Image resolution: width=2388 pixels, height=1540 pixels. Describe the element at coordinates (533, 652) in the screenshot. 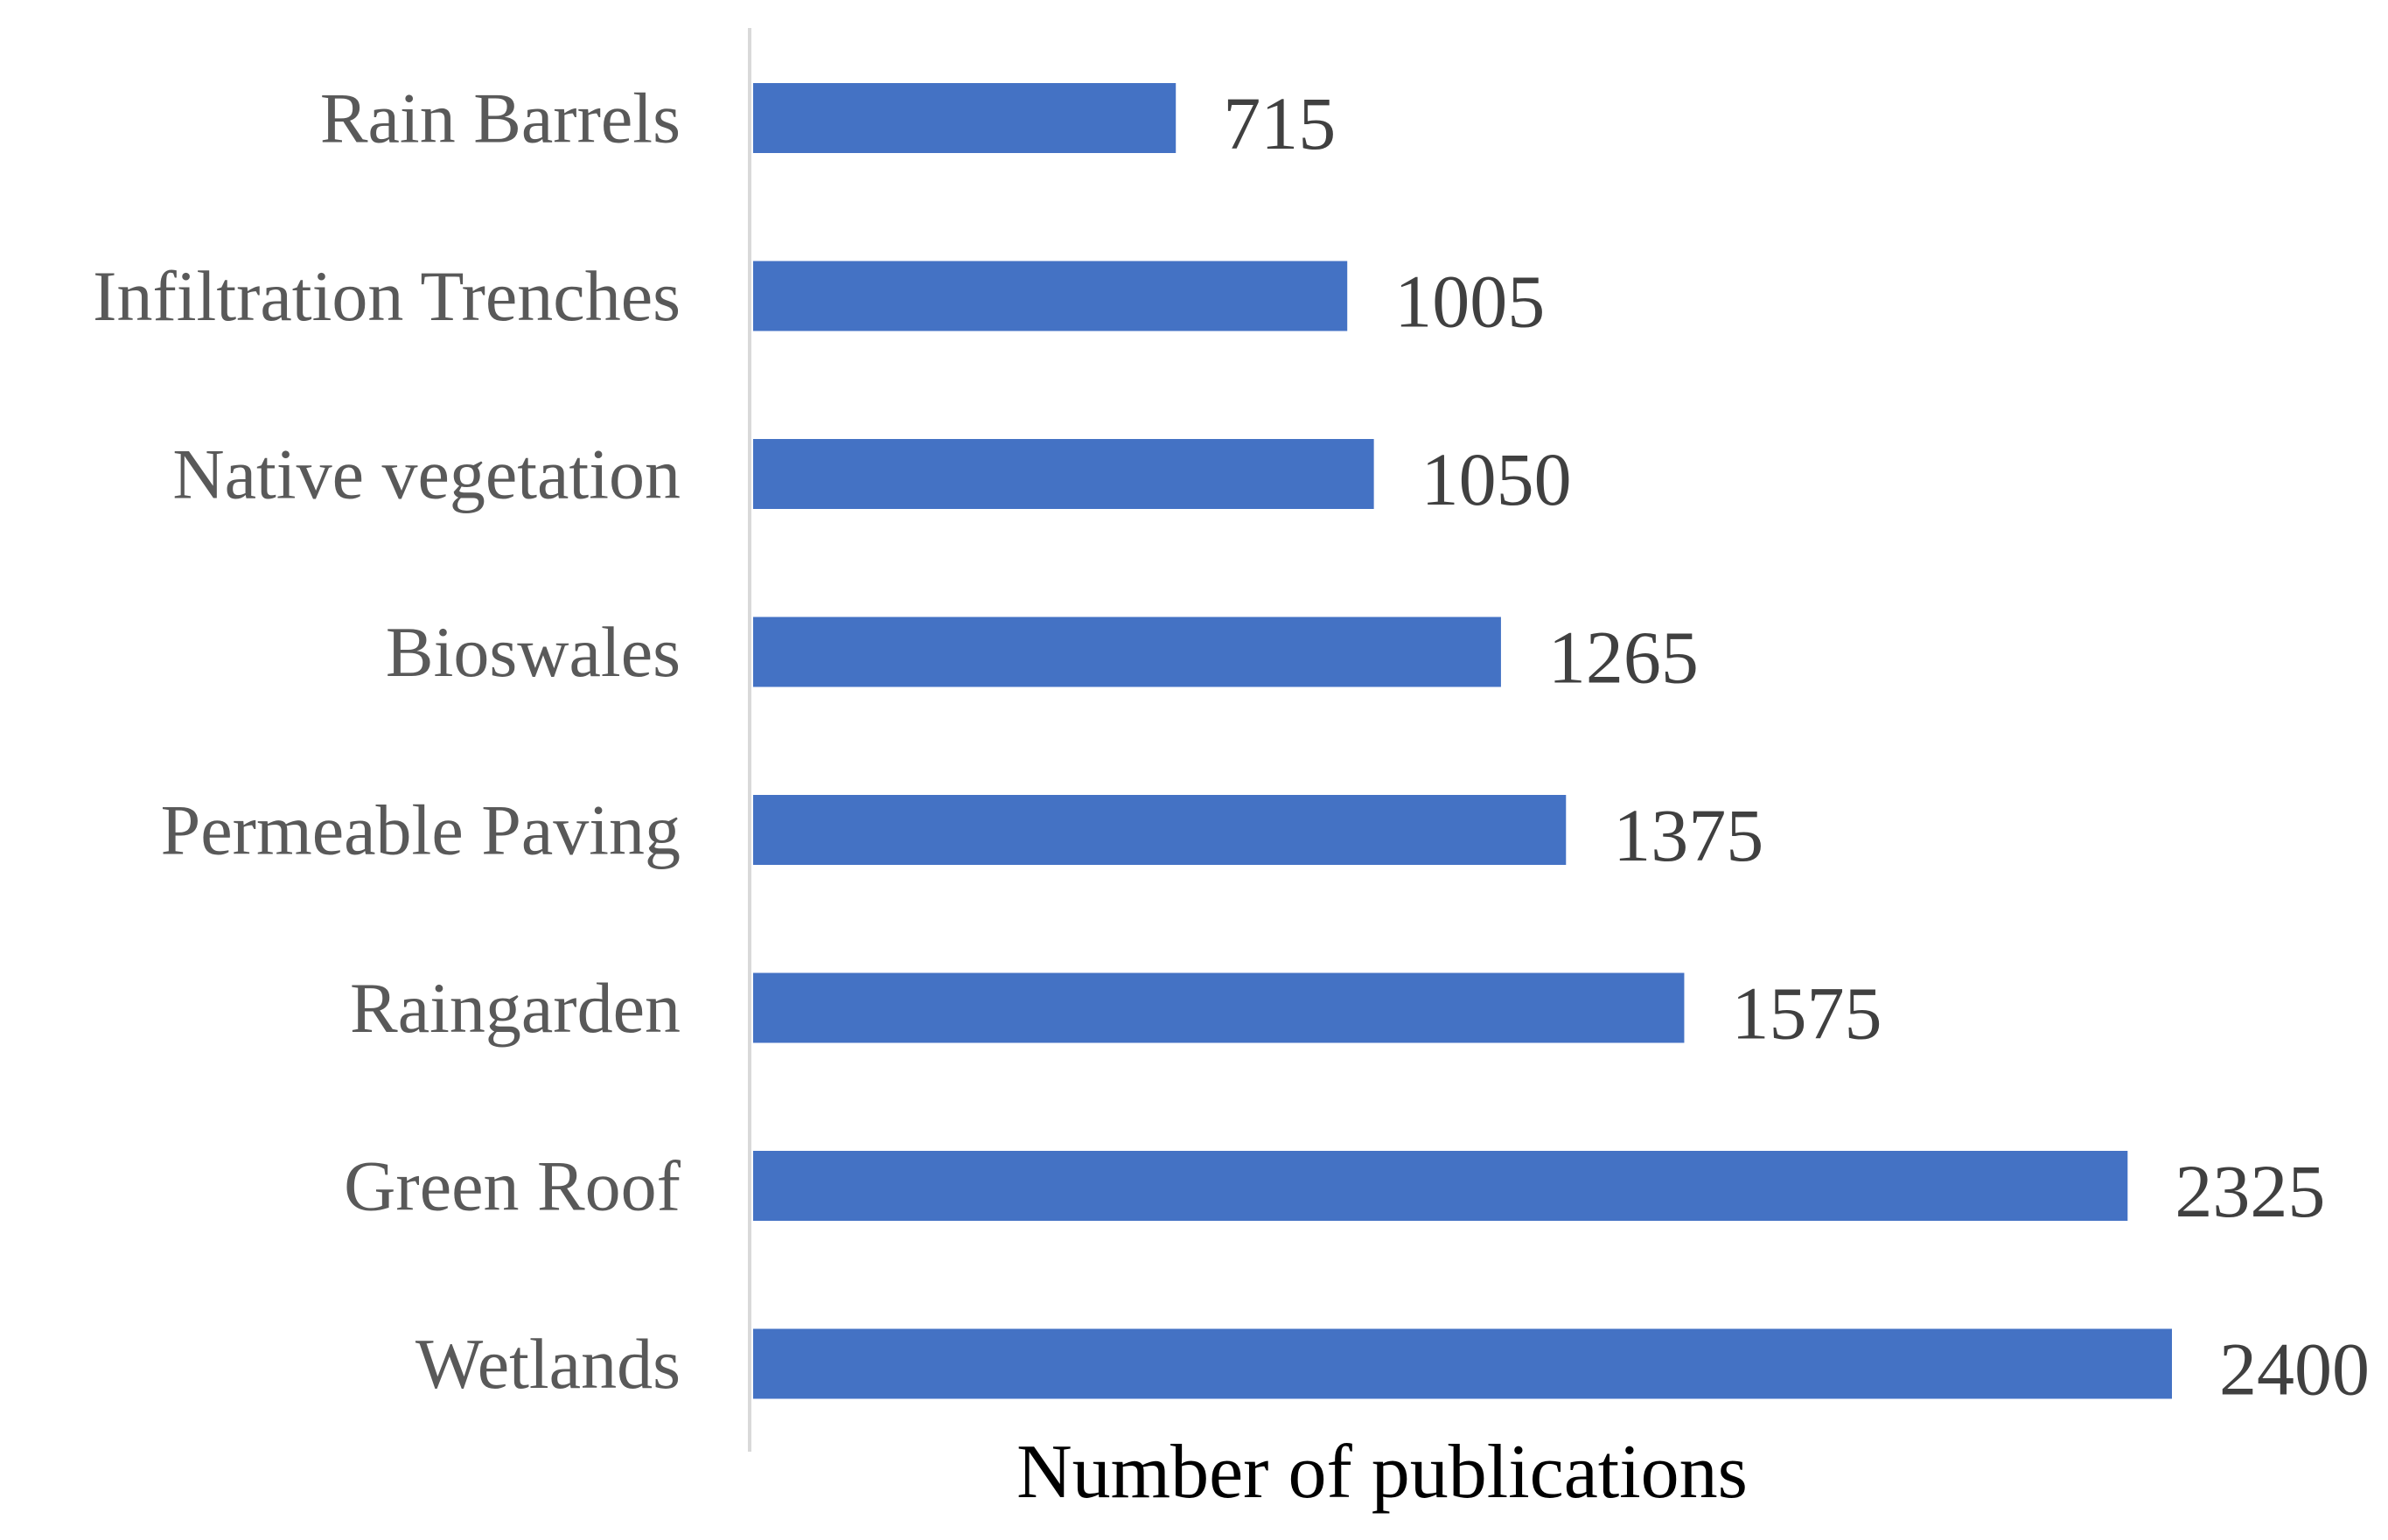

I see `category-label: Bioswales` at that location.